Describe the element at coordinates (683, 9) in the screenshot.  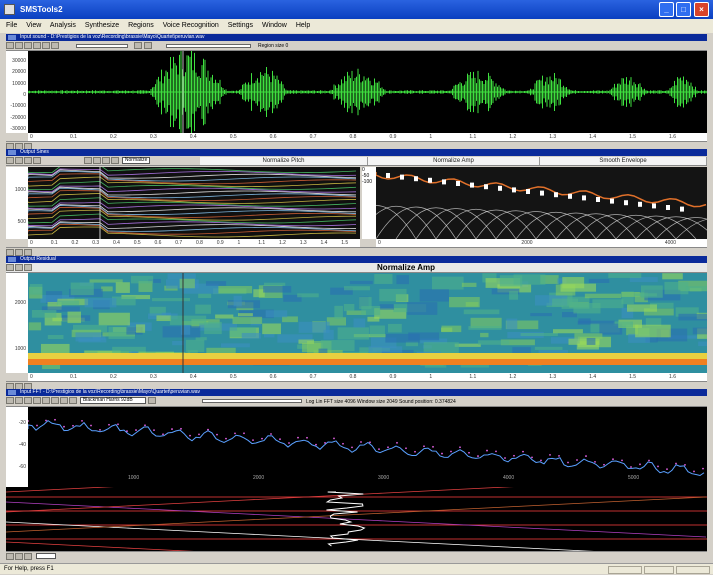
I see `maximize-button: □` at that location.